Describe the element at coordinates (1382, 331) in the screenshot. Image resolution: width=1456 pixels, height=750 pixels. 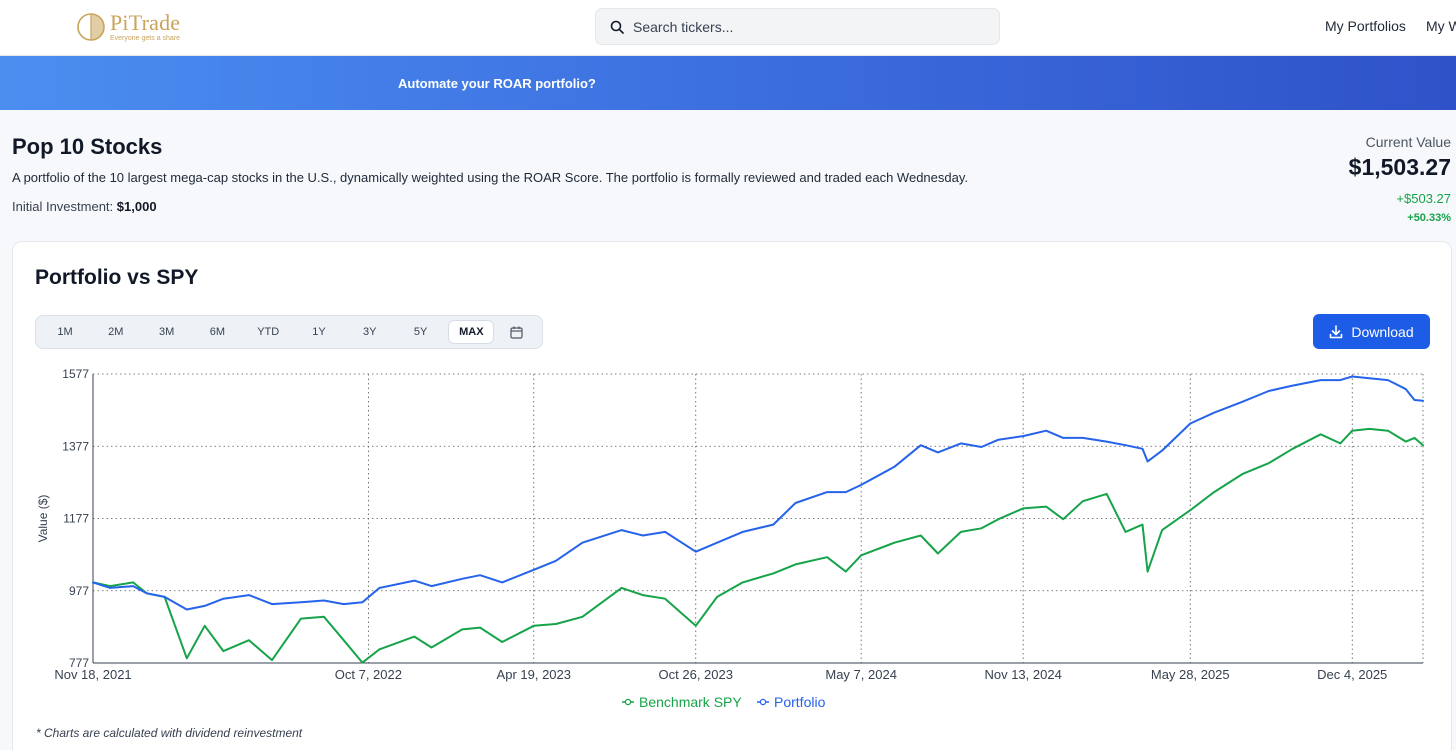
I see `download-label: Download` at that location.